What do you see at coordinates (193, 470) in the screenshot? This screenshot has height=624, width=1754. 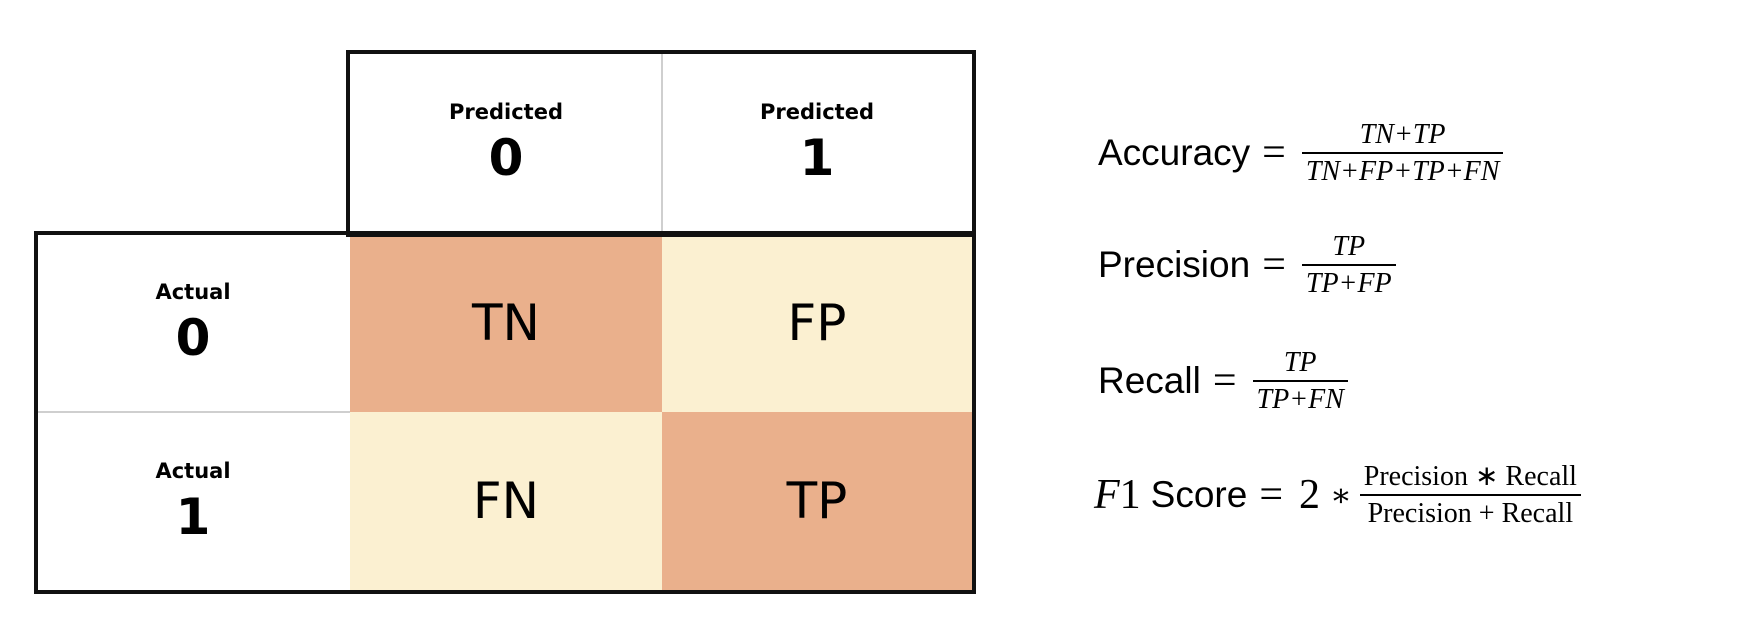 I see `actual-1-label: Actual` at bounding box center [193, 470].